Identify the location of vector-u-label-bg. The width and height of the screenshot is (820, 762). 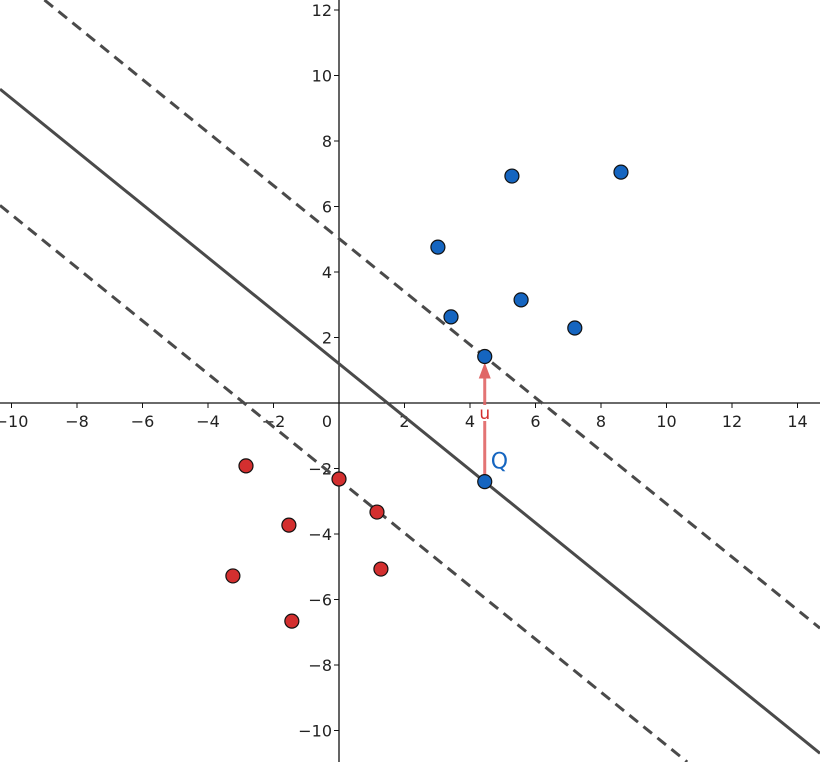
(484, 413).